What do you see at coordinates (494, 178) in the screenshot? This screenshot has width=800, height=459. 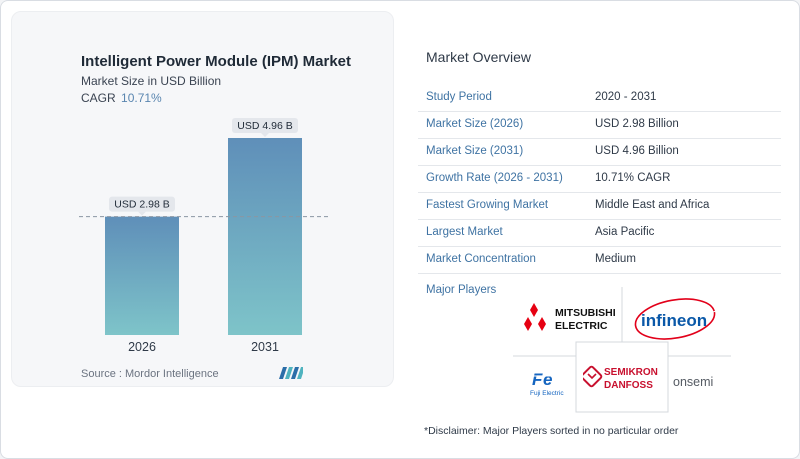 I see `overview-label: Growth Rate (2026 - 2031)` at bounding box center [494, 178].